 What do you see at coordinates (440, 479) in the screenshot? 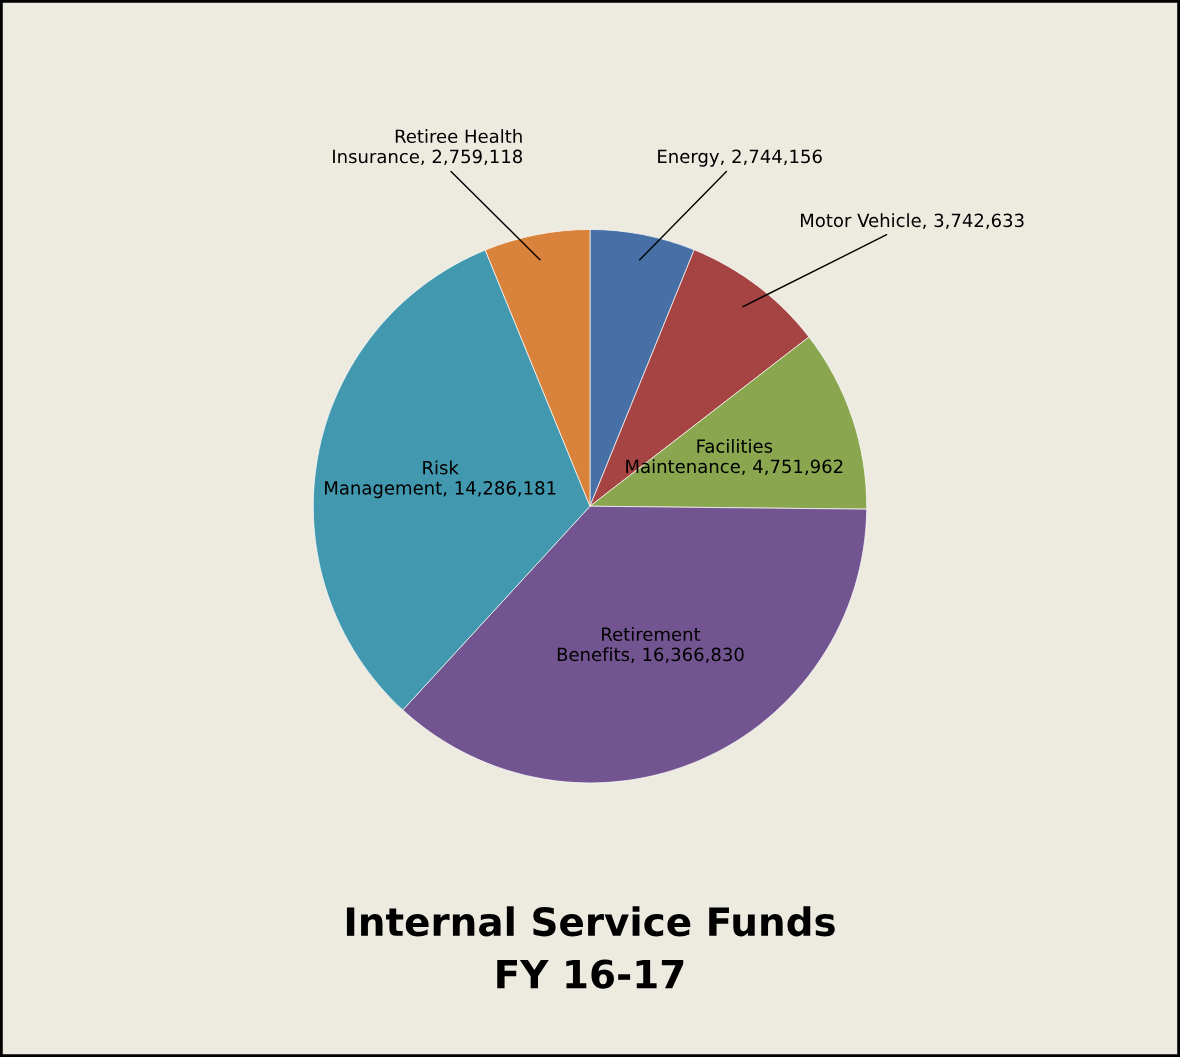
I see `slice-label: Risk Management, 14,286,181` at bounding box center [440, 479].